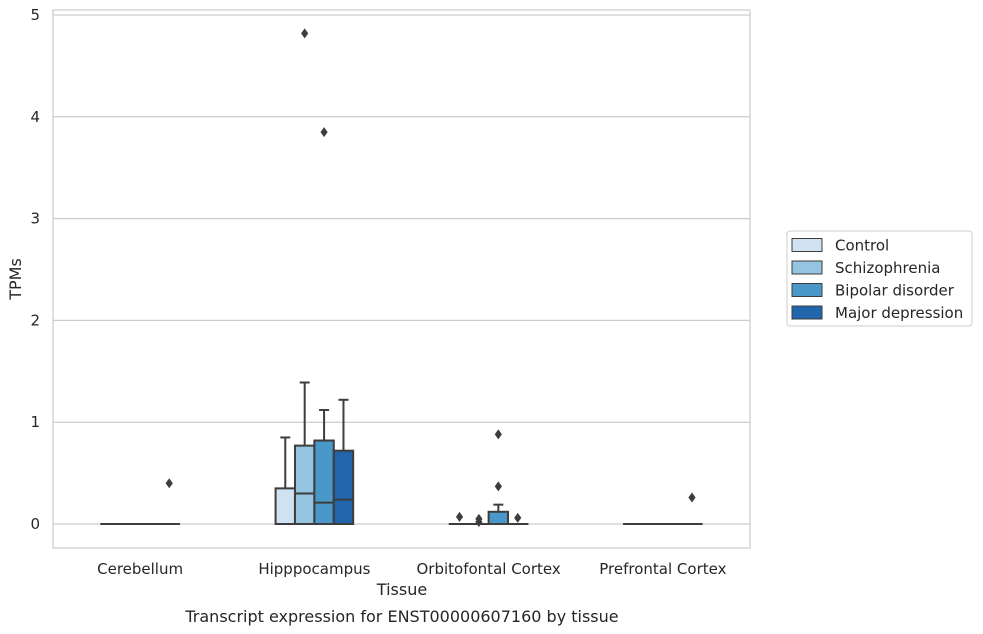  I want to click on y-tick-label: 1, so click(35, 422).